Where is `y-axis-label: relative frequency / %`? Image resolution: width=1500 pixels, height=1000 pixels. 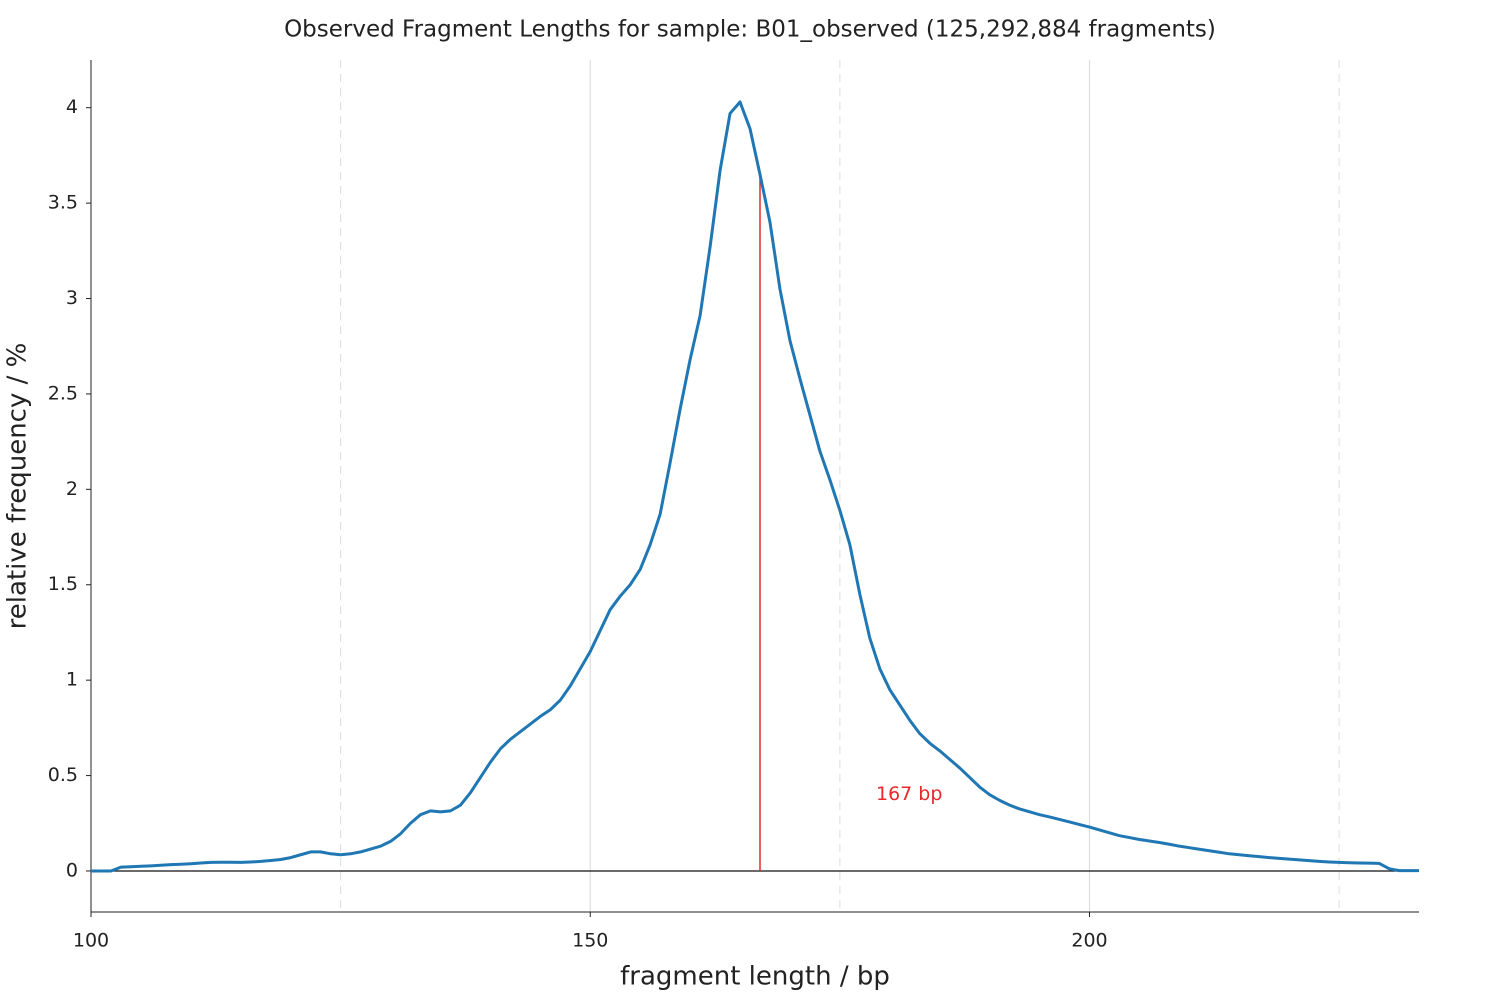 y-axis-label: relative frequency / % is located at coordinates (18, 486).